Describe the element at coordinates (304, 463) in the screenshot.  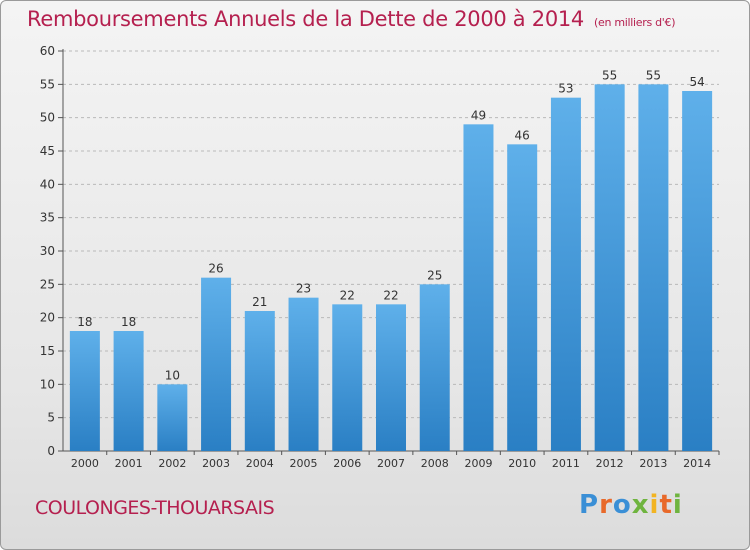
I see `x-tick-label: 2005` at that location.